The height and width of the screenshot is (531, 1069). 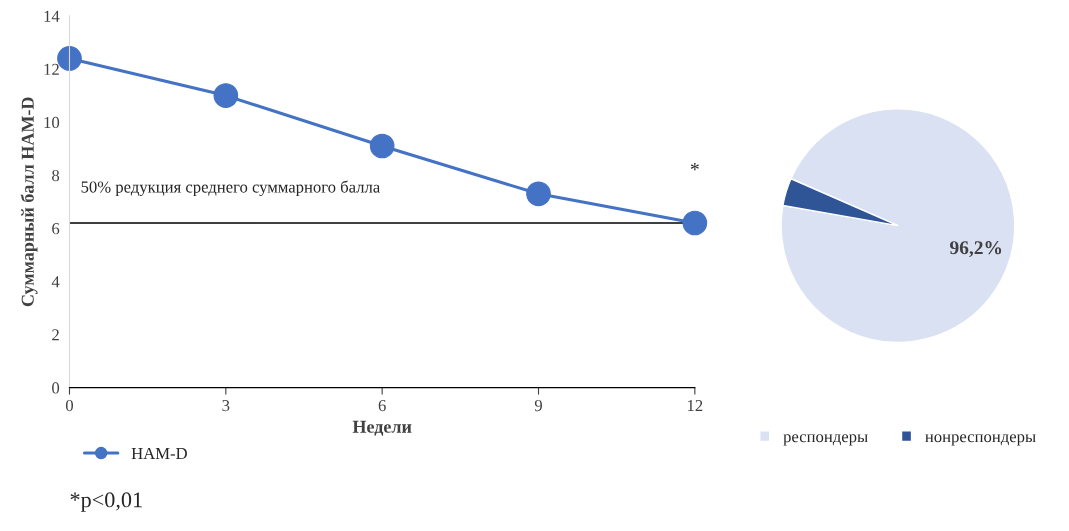 I want to click on legend-label: респондеры, so click(x=825, y=440).